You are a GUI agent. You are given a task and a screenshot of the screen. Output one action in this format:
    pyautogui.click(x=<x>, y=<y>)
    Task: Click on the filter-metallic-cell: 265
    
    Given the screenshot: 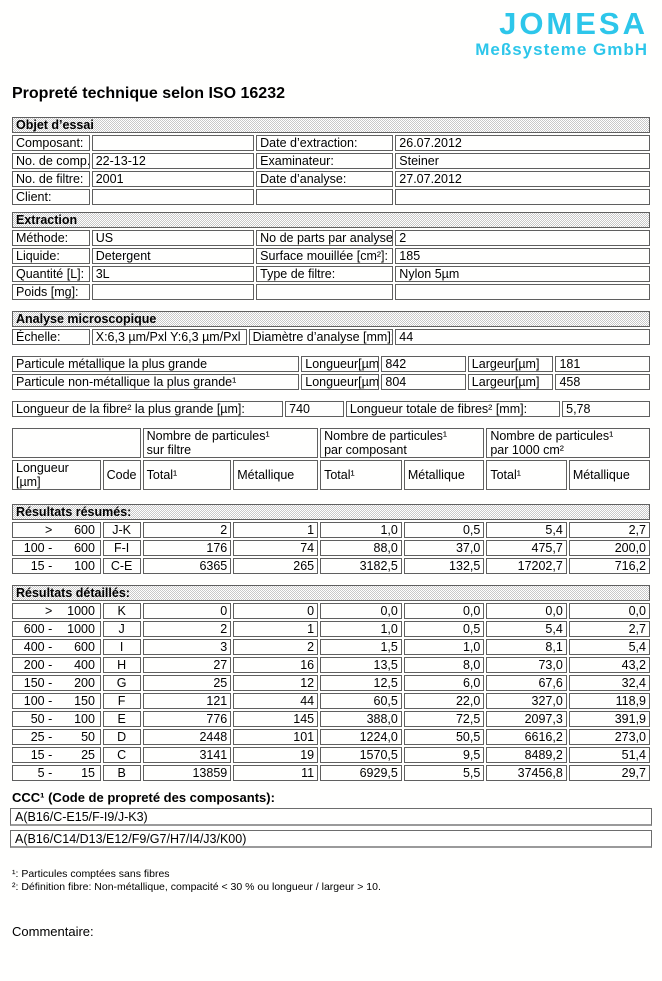 What is the action you would take?
    pyautogui.click(x=276, y=566)
    